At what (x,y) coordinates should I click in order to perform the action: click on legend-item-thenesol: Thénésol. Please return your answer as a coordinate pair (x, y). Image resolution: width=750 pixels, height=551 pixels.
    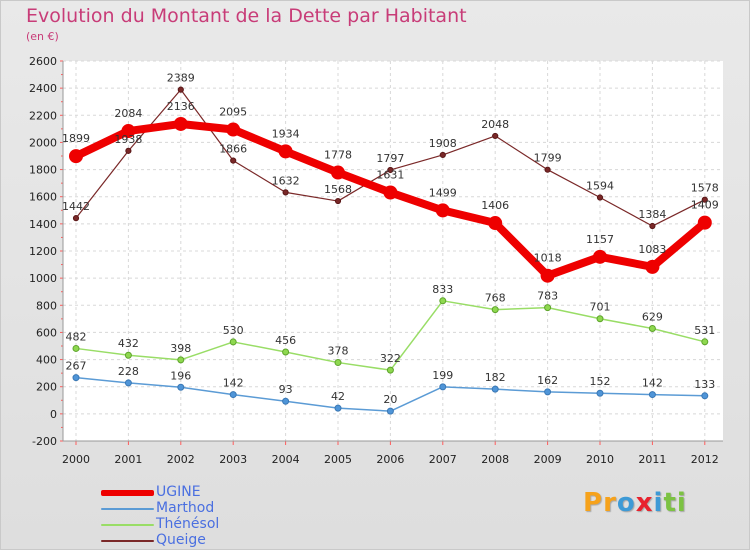
    Looking at the image, I should click on (201, 524).